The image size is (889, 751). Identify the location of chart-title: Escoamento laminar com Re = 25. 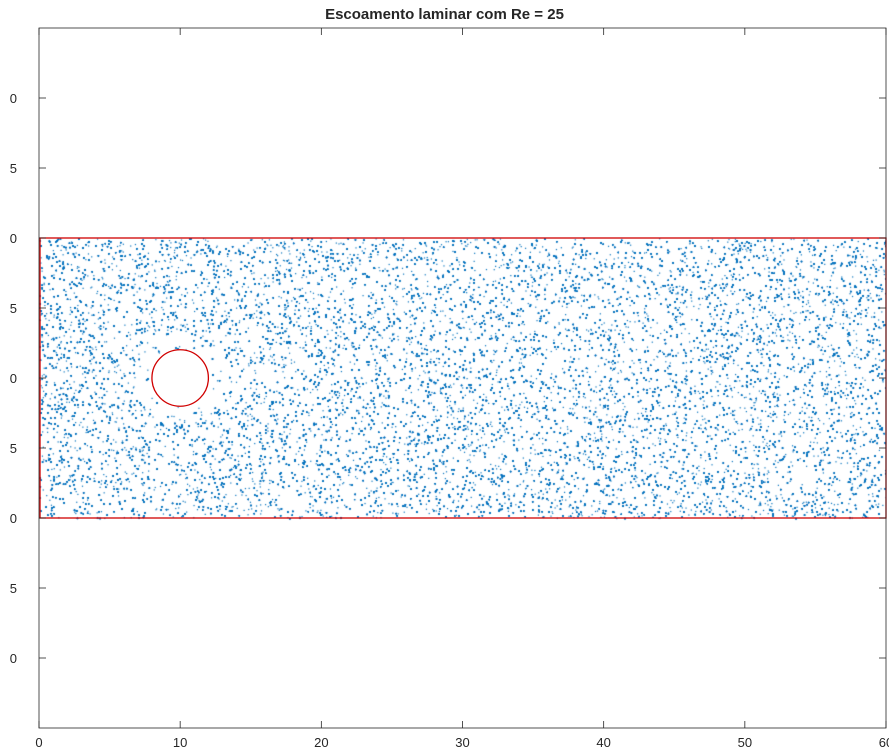
(444, 14).